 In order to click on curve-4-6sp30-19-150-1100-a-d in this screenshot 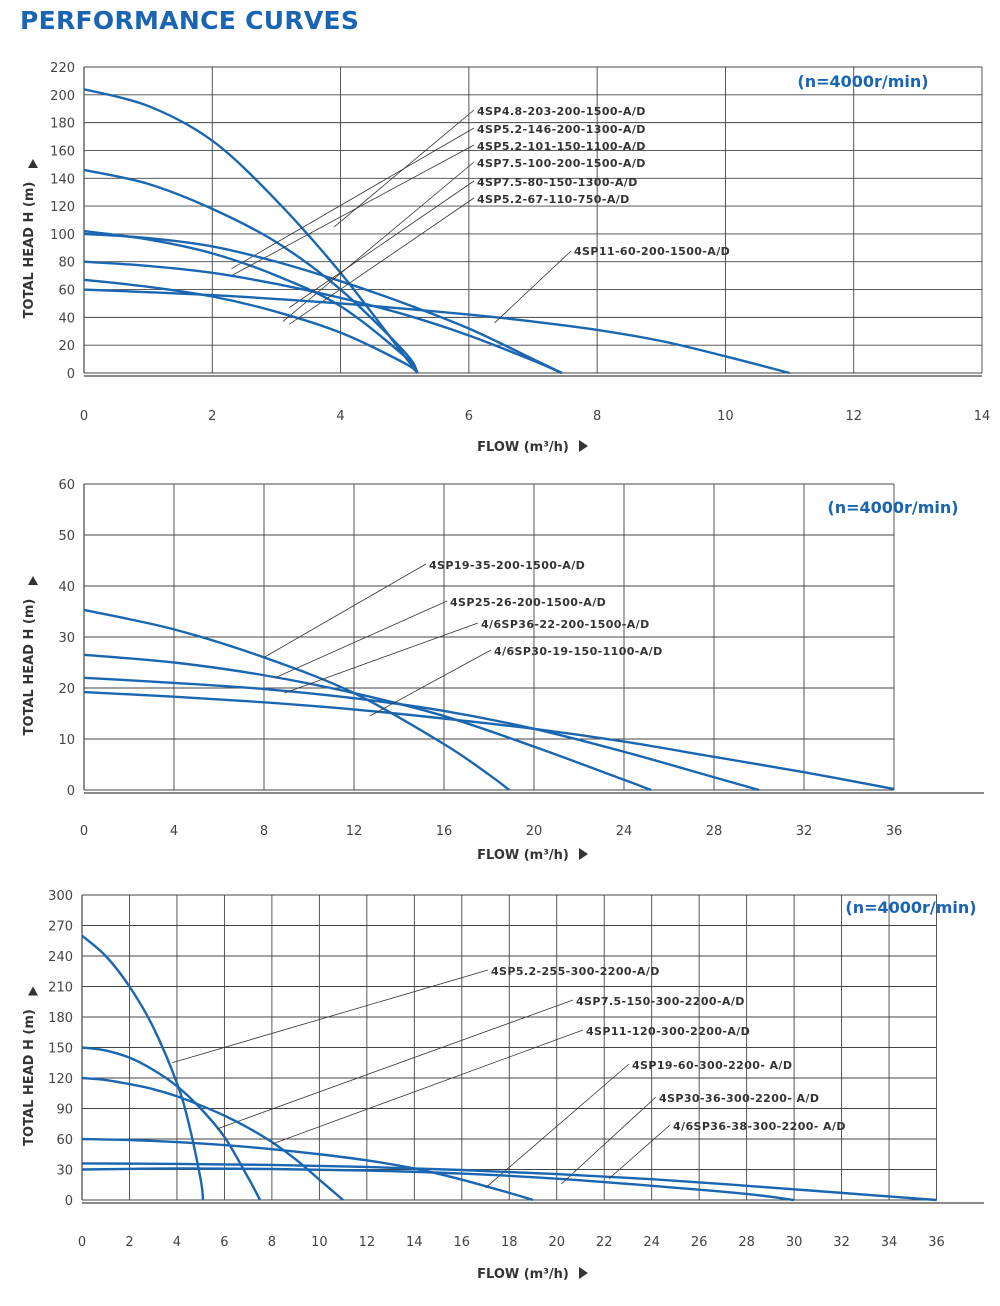, I will do `click(489, 740)`.